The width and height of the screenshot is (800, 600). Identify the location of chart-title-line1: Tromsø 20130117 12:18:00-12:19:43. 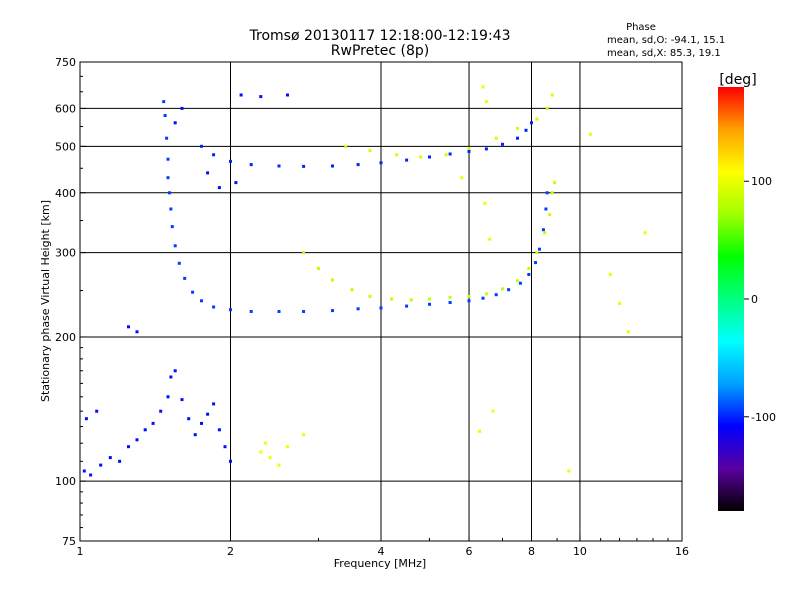
(380, 36).